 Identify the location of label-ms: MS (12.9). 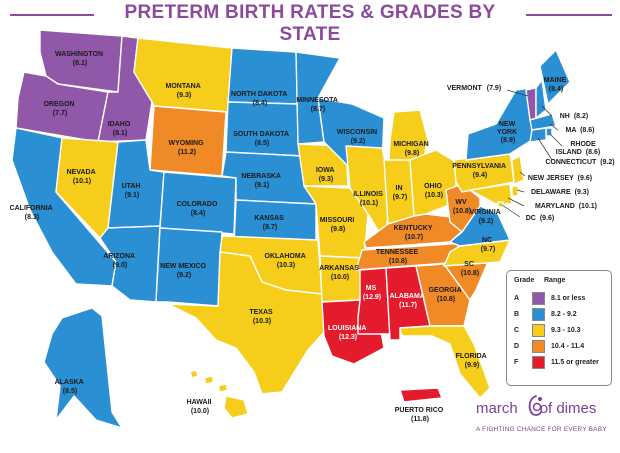
(372, 293).